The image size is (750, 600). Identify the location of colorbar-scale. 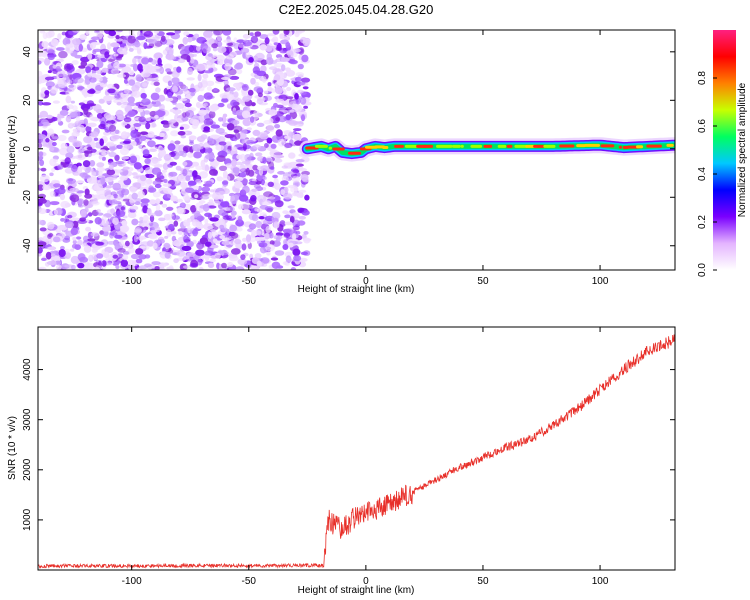
(724, 150).